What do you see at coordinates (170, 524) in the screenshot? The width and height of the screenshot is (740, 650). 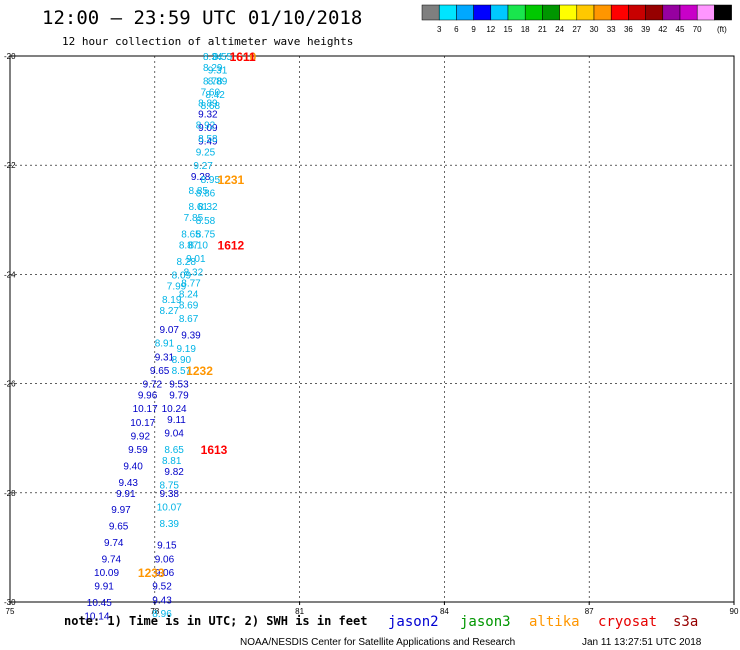 I see `jason3-value-label: 8.39` at bounding box center [170, 524].